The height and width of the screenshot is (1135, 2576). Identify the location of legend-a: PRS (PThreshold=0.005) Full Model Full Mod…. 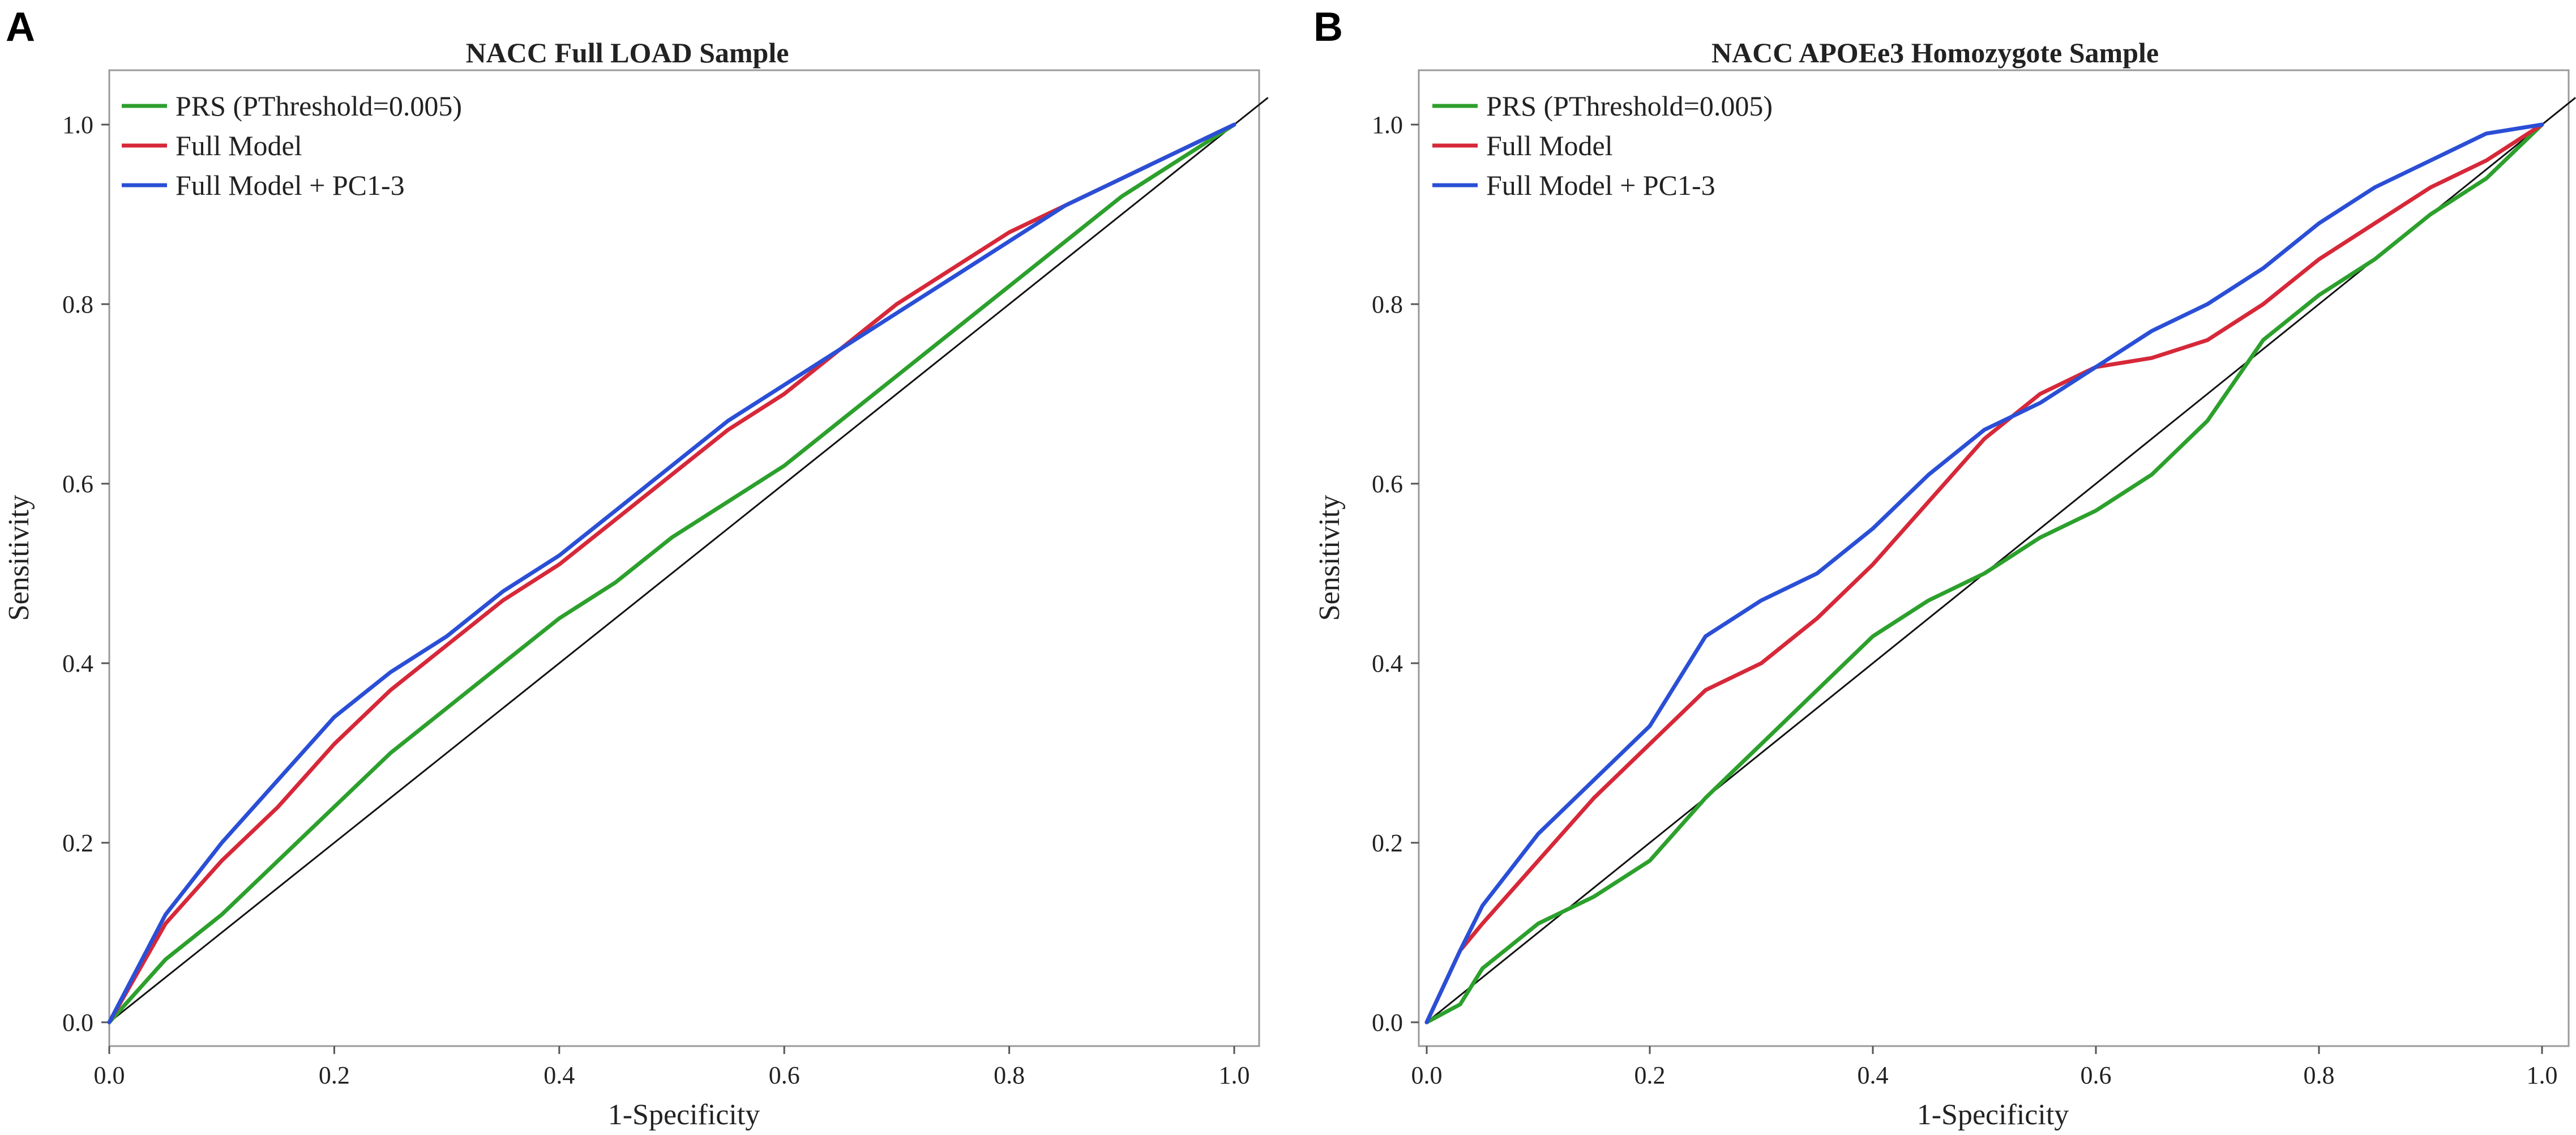
(292, 145).